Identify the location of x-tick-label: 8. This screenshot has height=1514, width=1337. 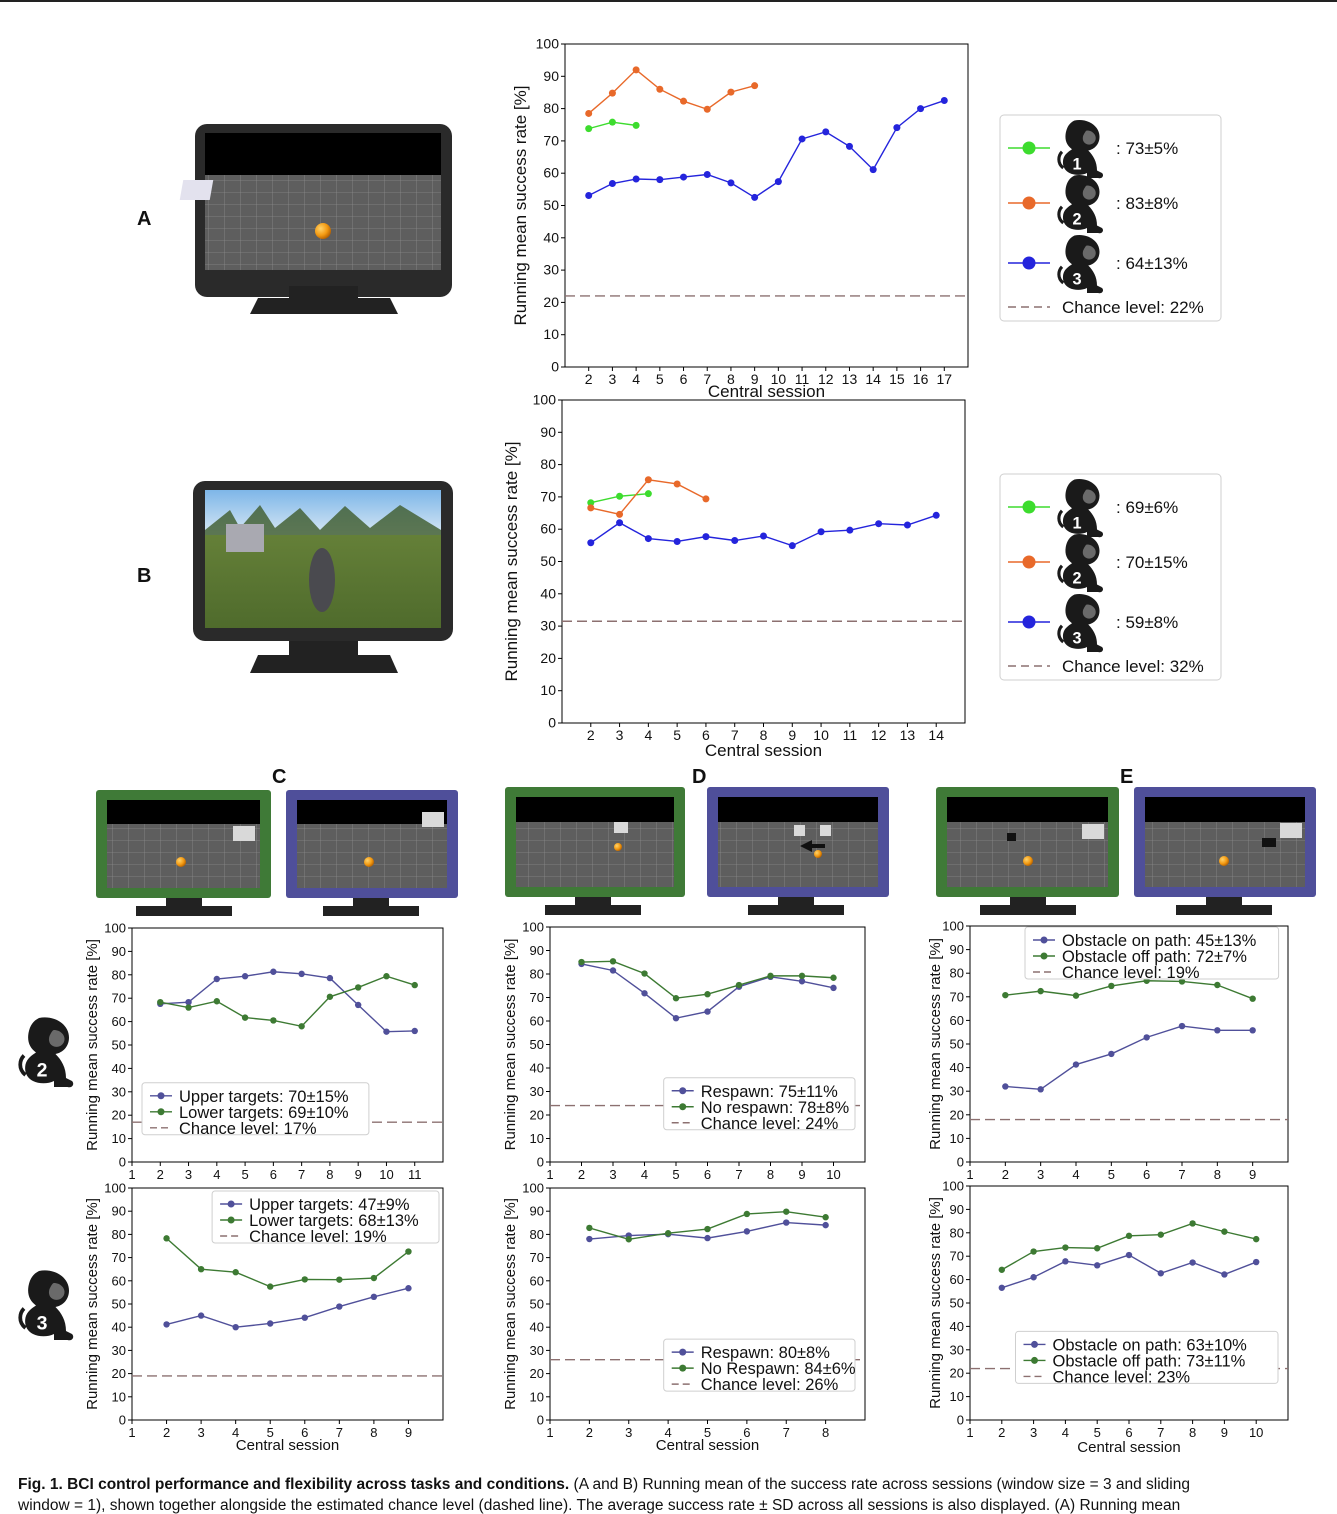
(329, 1174).